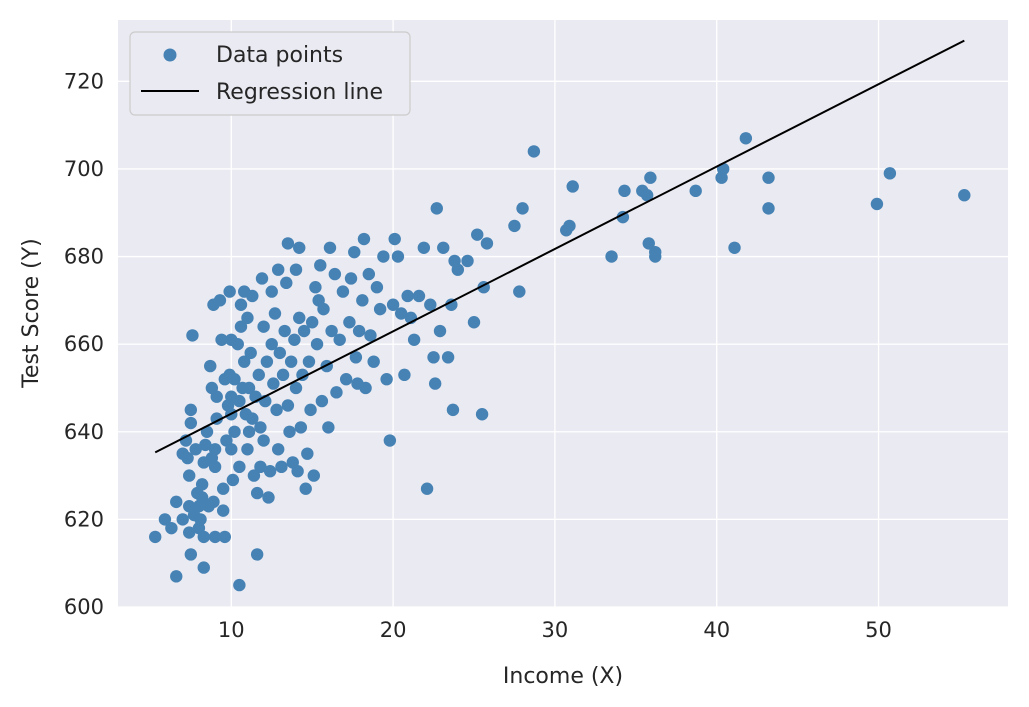 Image resolution: width=1029 pixels, height=707 pixels. What do you see at coordinates (279, 55) in the screenshot?
I see `legend-label-data-points: Data points` at bounding box center [279, 55].